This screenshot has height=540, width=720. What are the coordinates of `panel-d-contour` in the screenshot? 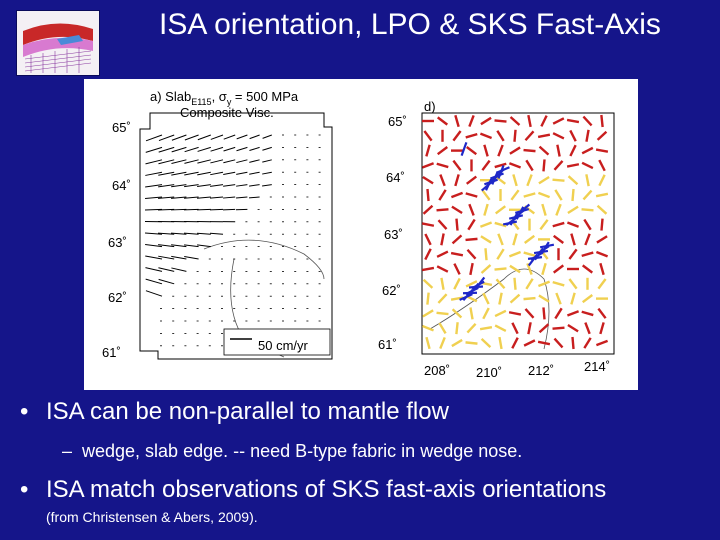 It's located at (489, 309).